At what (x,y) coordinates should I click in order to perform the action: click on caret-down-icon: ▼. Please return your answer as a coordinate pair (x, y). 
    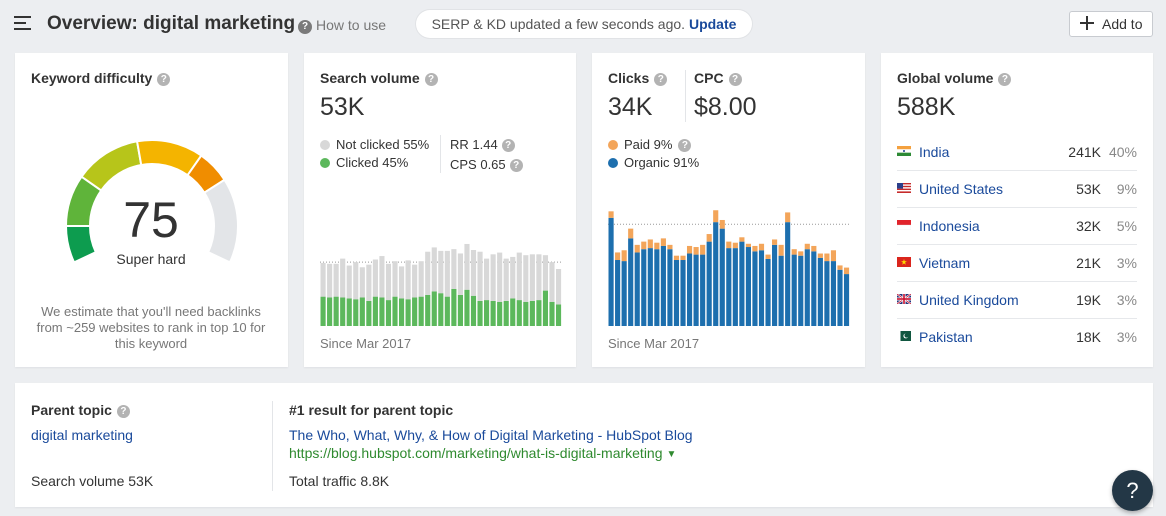
    Looking at the image, I should click on (671, 454).